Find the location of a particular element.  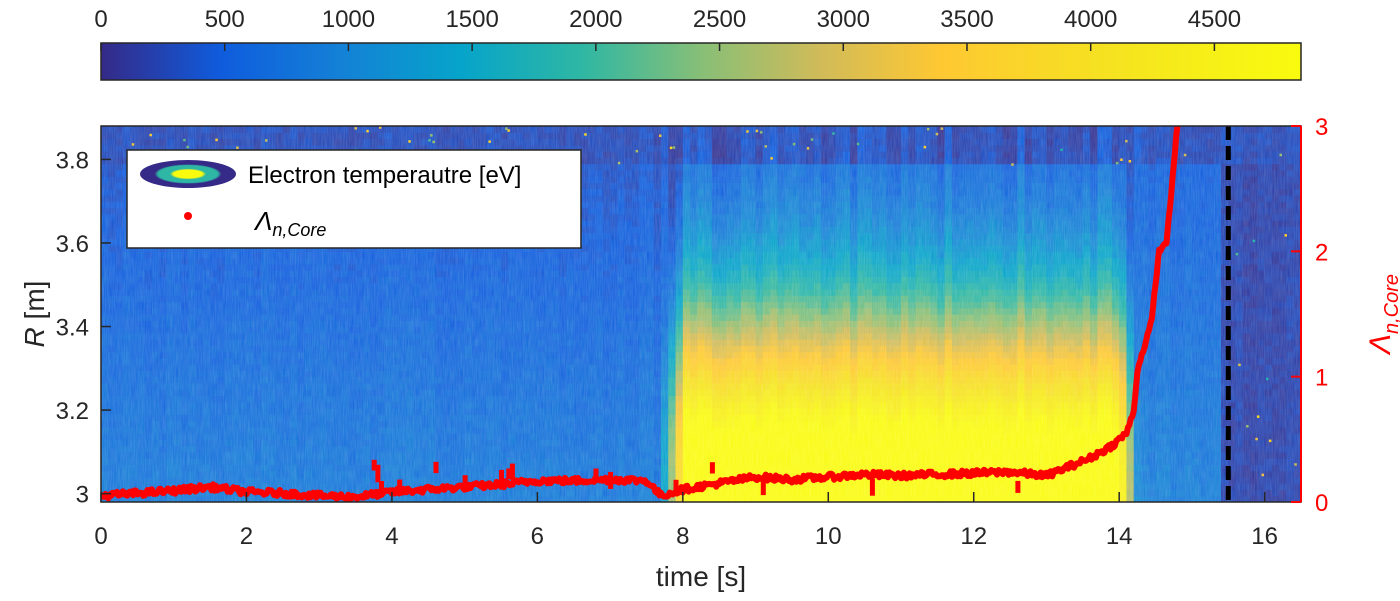

colorbar-tick-label: 1500 is located at coordinates (471, 19).